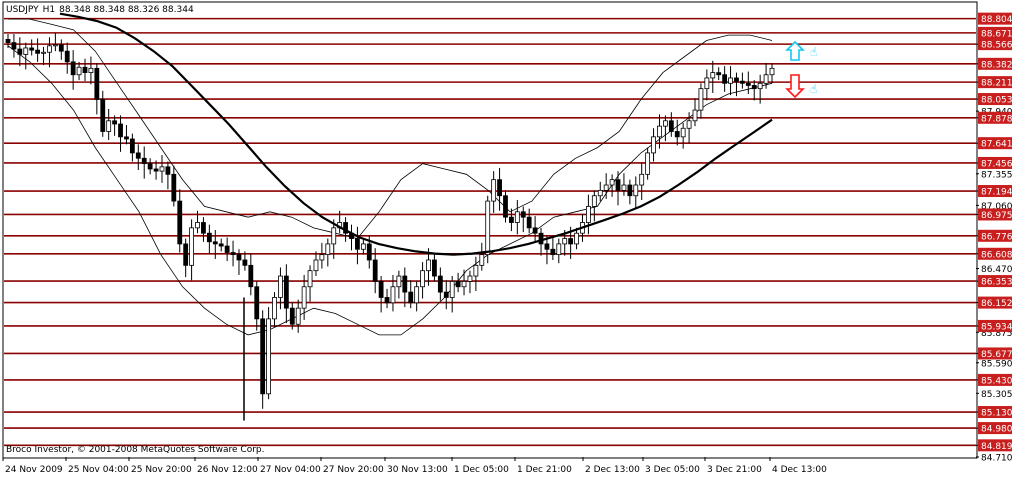  I want to click on level-label-3: 88.382, so click(997, 65).